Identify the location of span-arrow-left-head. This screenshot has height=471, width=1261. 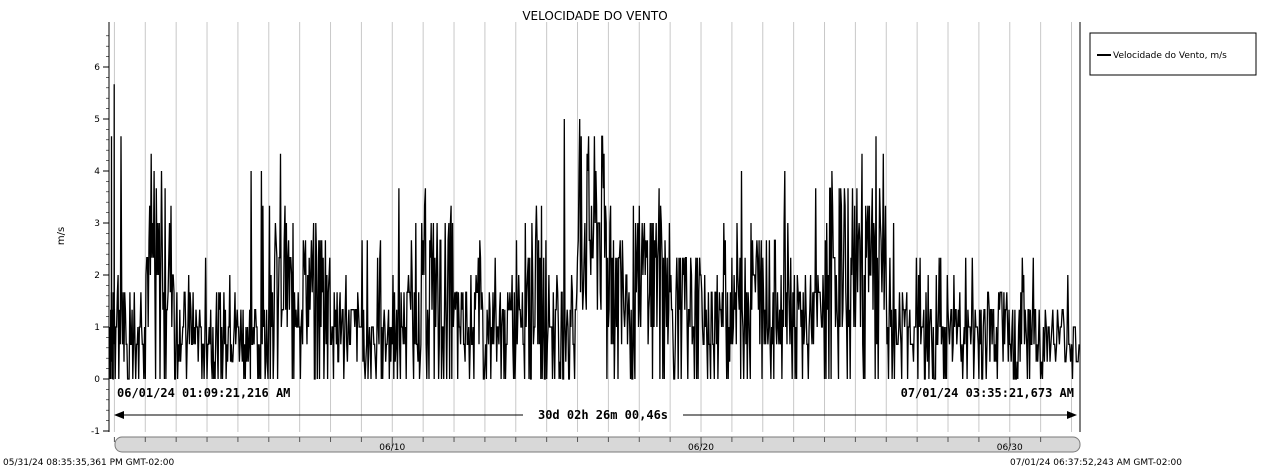
(119, 415).